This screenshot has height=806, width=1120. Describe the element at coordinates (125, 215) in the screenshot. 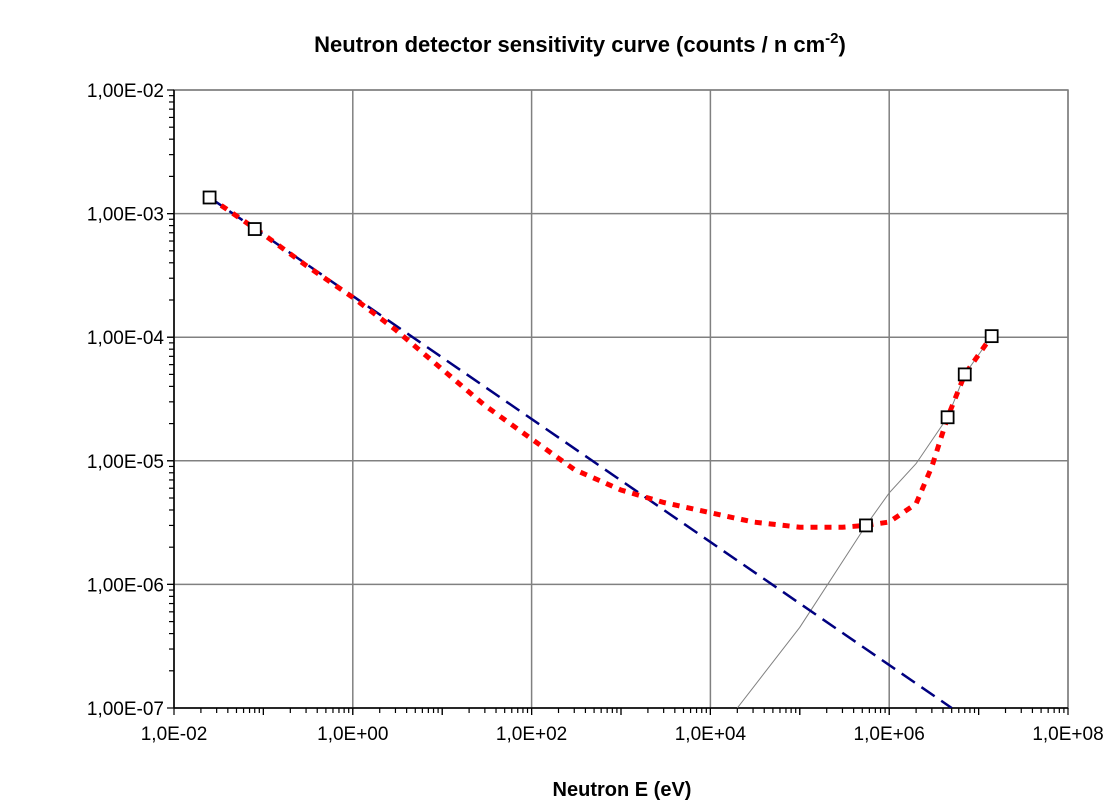

I see `y-tick-label: 1,00E-03` at that location.